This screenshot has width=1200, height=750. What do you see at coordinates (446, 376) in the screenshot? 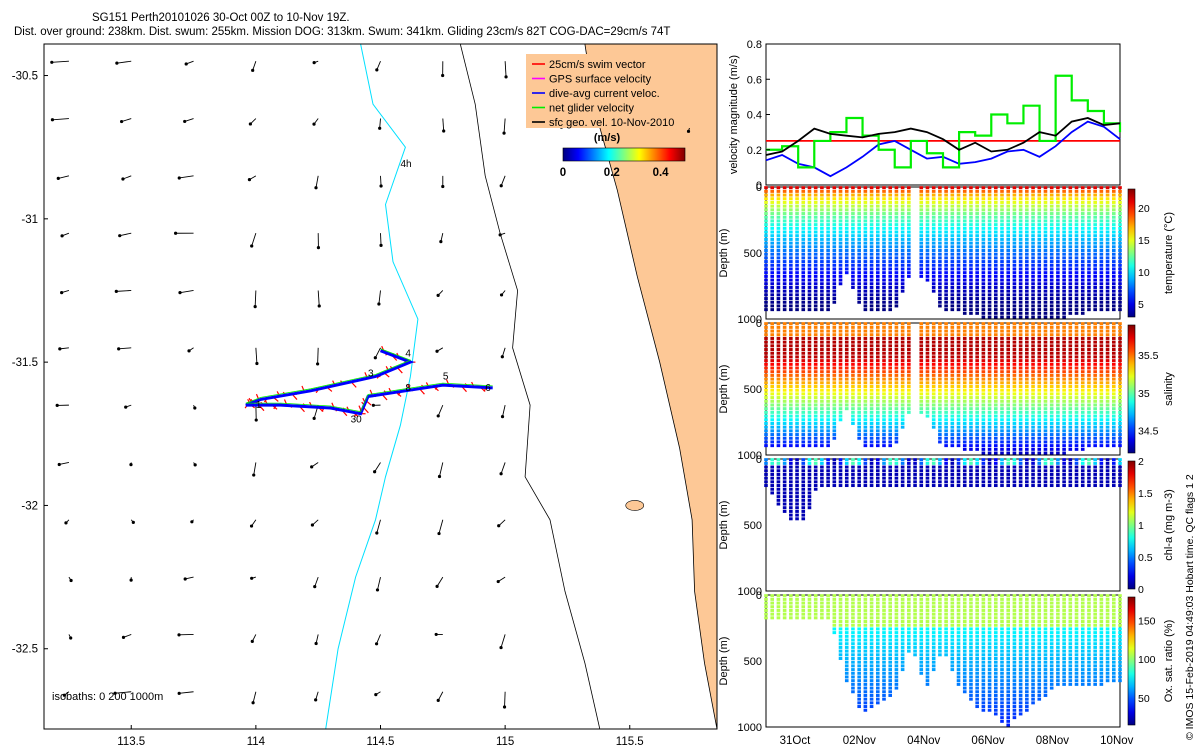
I see `track-day-label: 5` at bounding box center [446, 376].